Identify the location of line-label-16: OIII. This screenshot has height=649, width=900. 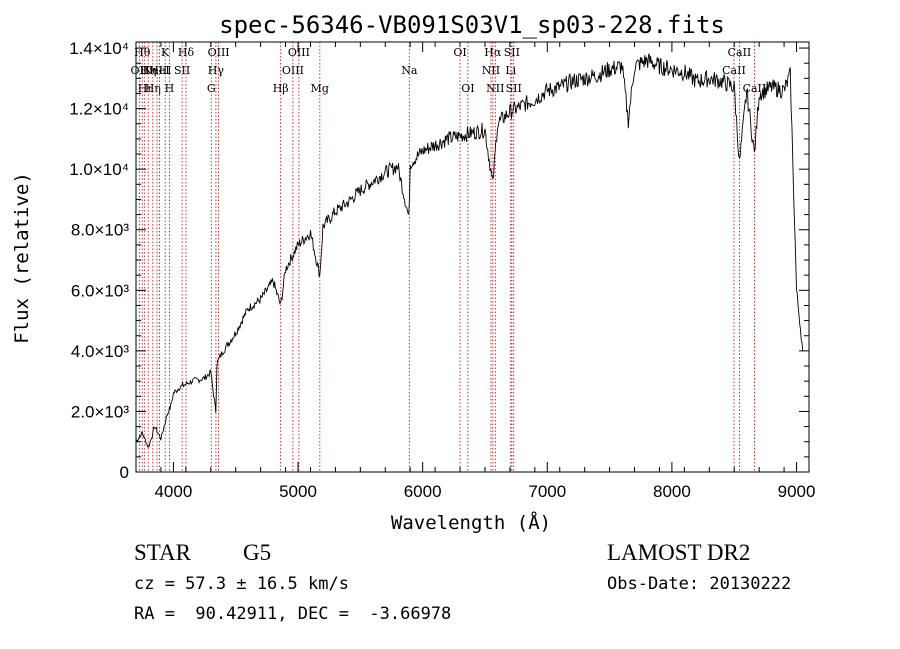
(299, 52).